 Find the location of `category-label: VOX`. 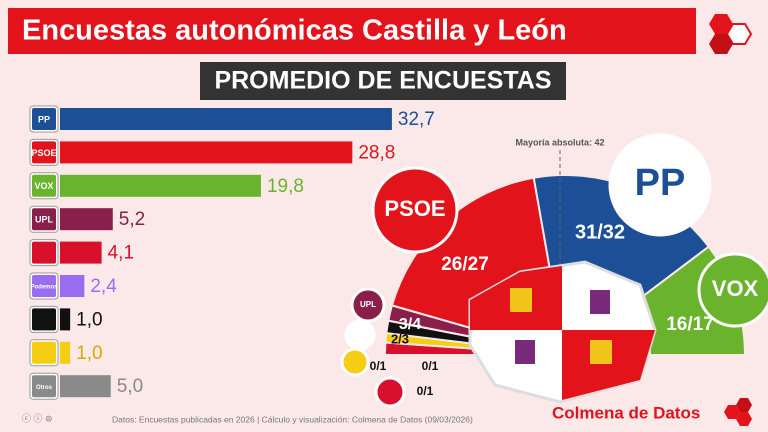

category-label: VOX is located at coordinates (43, 186).